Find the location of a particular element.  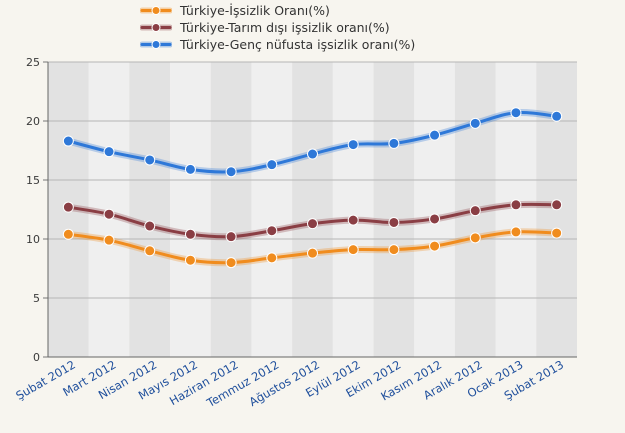

y-tick-label: 5 is located at coordinates (36, 298).